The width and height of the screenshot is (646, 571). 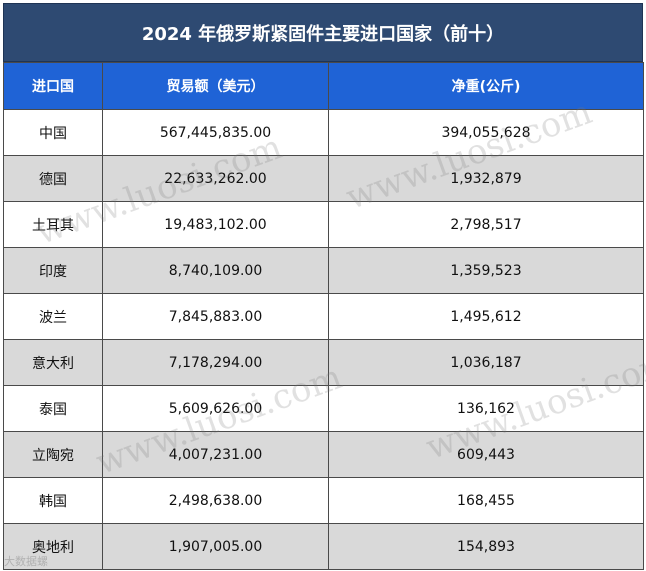 What do you see at coordinates (215, 270) in the screenshot?
I see `cell-value: 8,740,109.00` at bounding box center [215, 270].